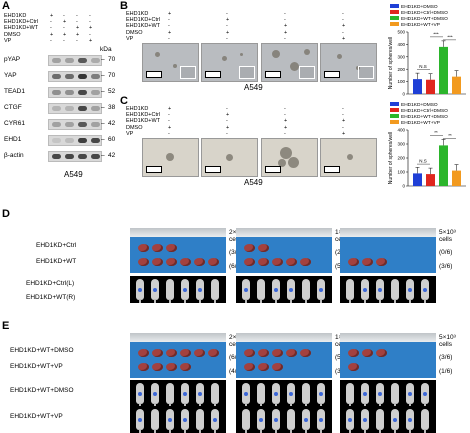 The image size is (470, 433). I want to click on panel-e-label: E, so click(6, 326).